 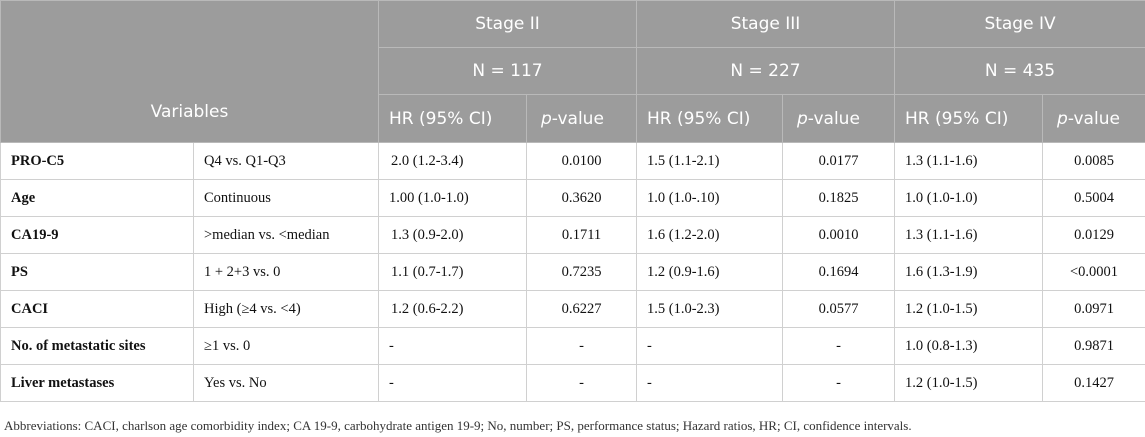 What do you see at coordinates (969, 118) in the screenshot?
I see `stage-iv-hr-header: HR (95% CI)` at bounding box center [969, 118].